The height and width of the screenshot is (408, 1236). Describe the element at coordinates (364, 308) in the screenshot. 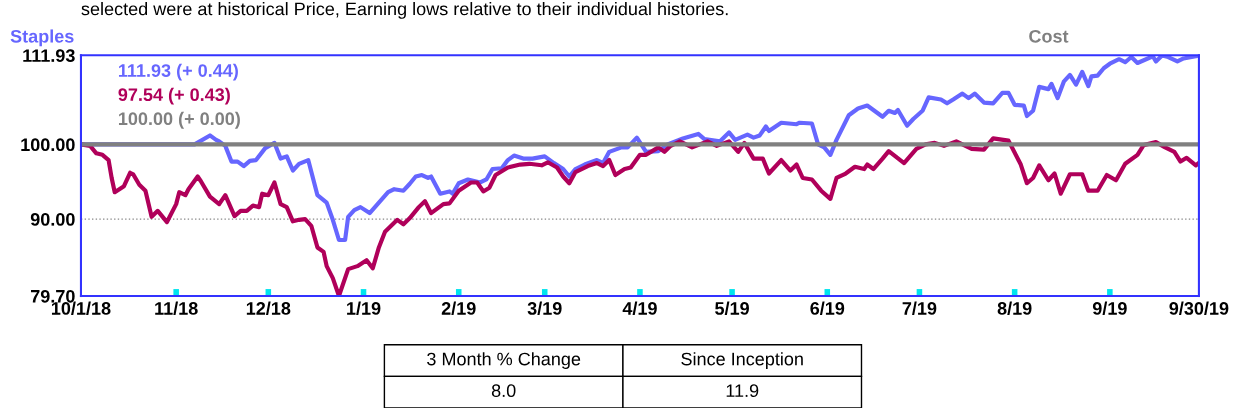

I see `x-tick-label: 1/19` at that location.